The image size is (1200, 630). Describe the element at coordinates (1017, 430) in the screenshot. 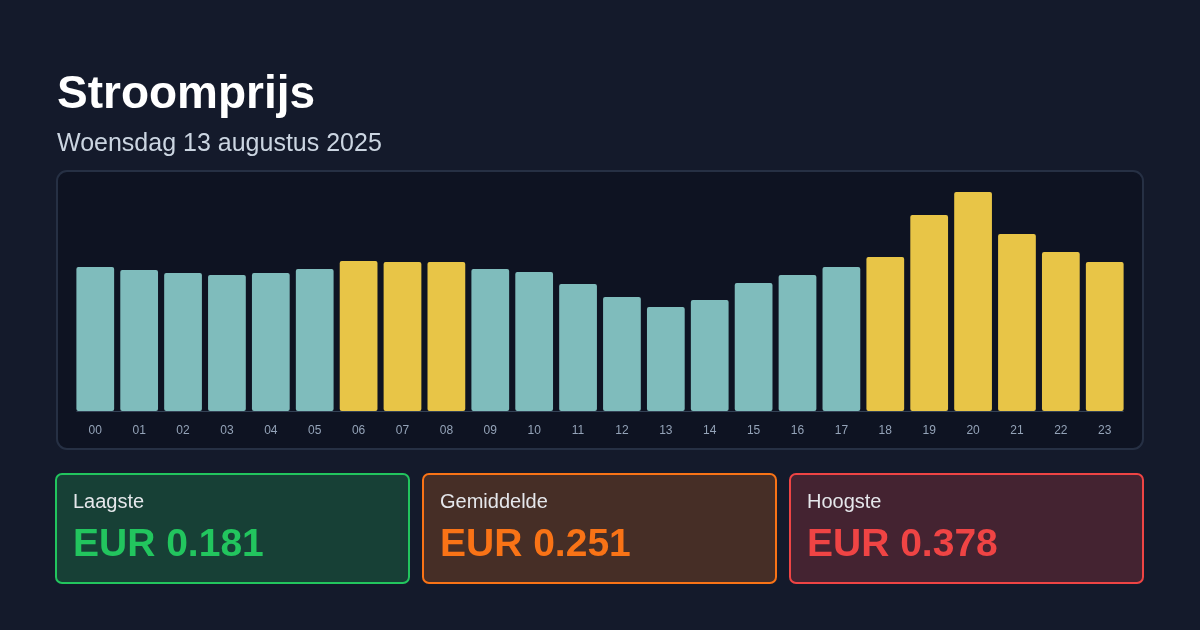

I see `x-tick-label: 21` at that location.